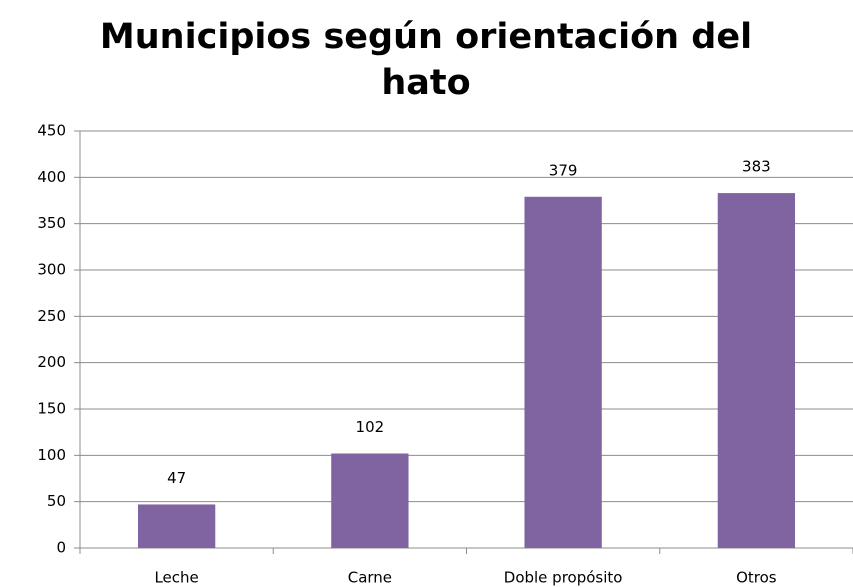  I want to click on chart-title: Municipios según orientación del hato, so click(426, 60).